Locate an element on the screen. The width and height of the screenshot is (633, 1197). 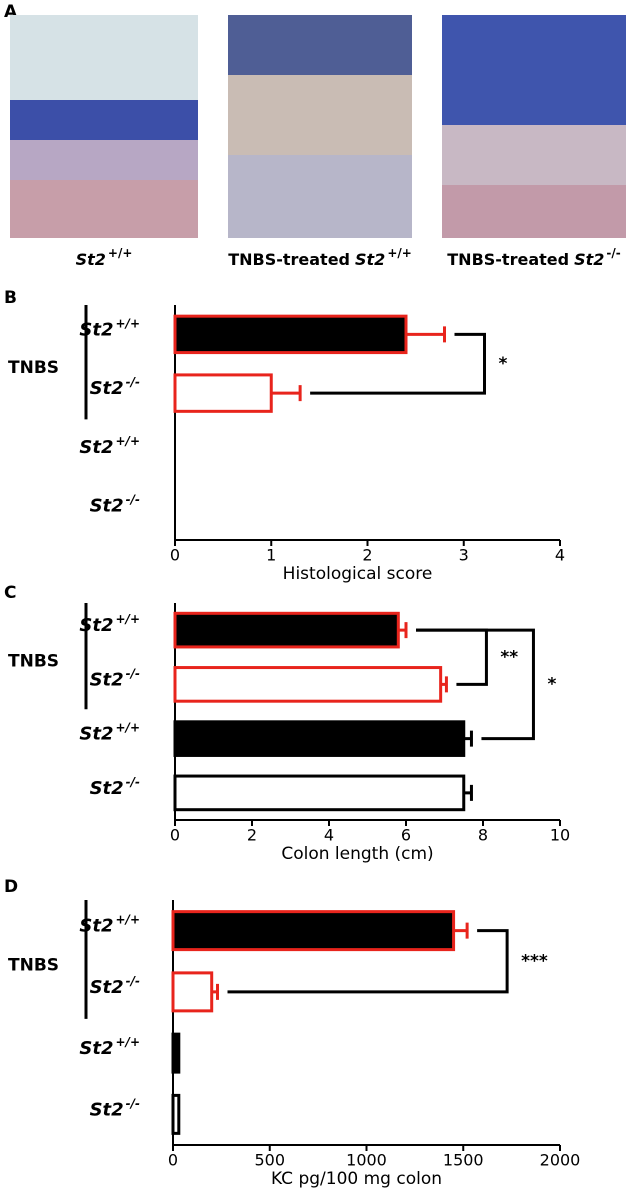
x-tick-label: 8 is located at coordinates (483, 835).